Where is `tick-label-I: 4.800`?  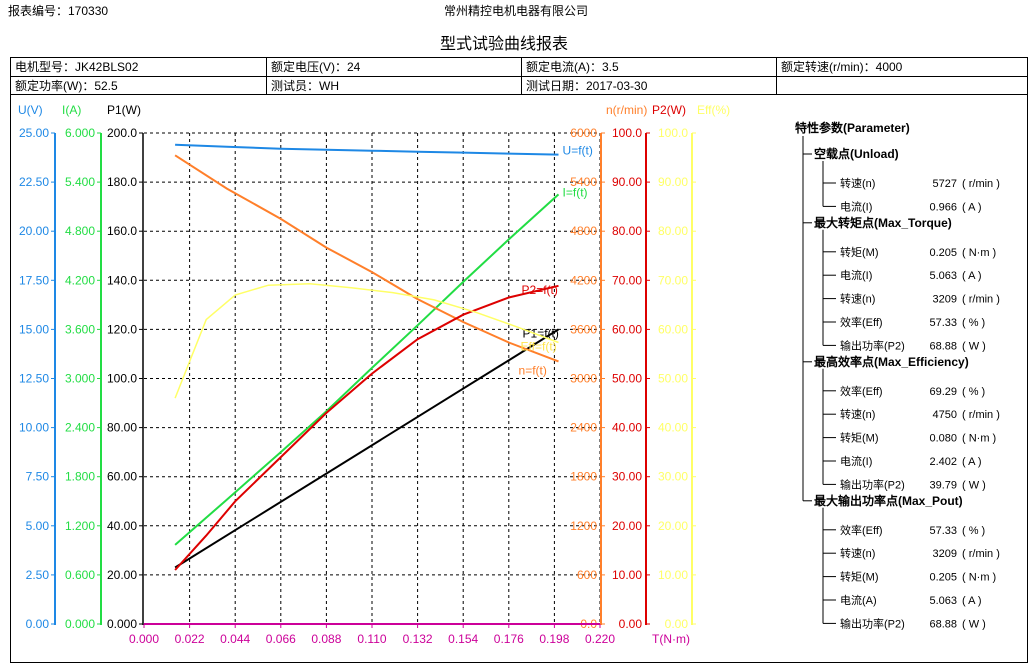
tick-label-I: 4.800 is located at coordinates (80, 231).